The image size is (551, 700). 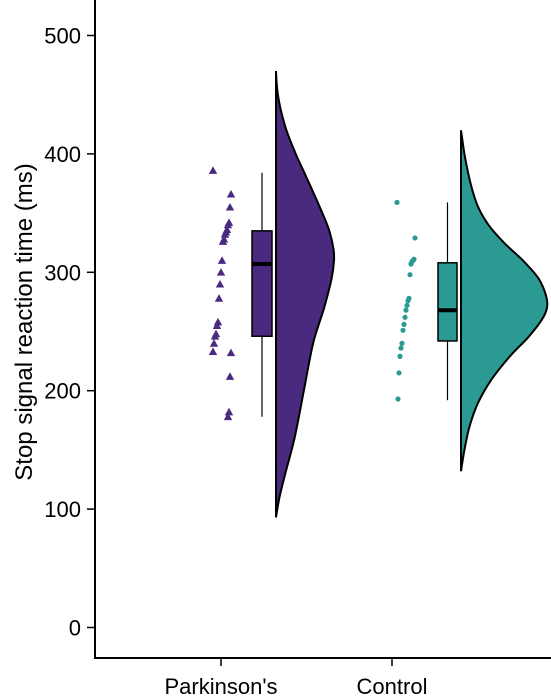 What do you see at coordinates (62, 154) in the screenshot?
I see `y-tick-label: 400` at bounding box center [62, 154].